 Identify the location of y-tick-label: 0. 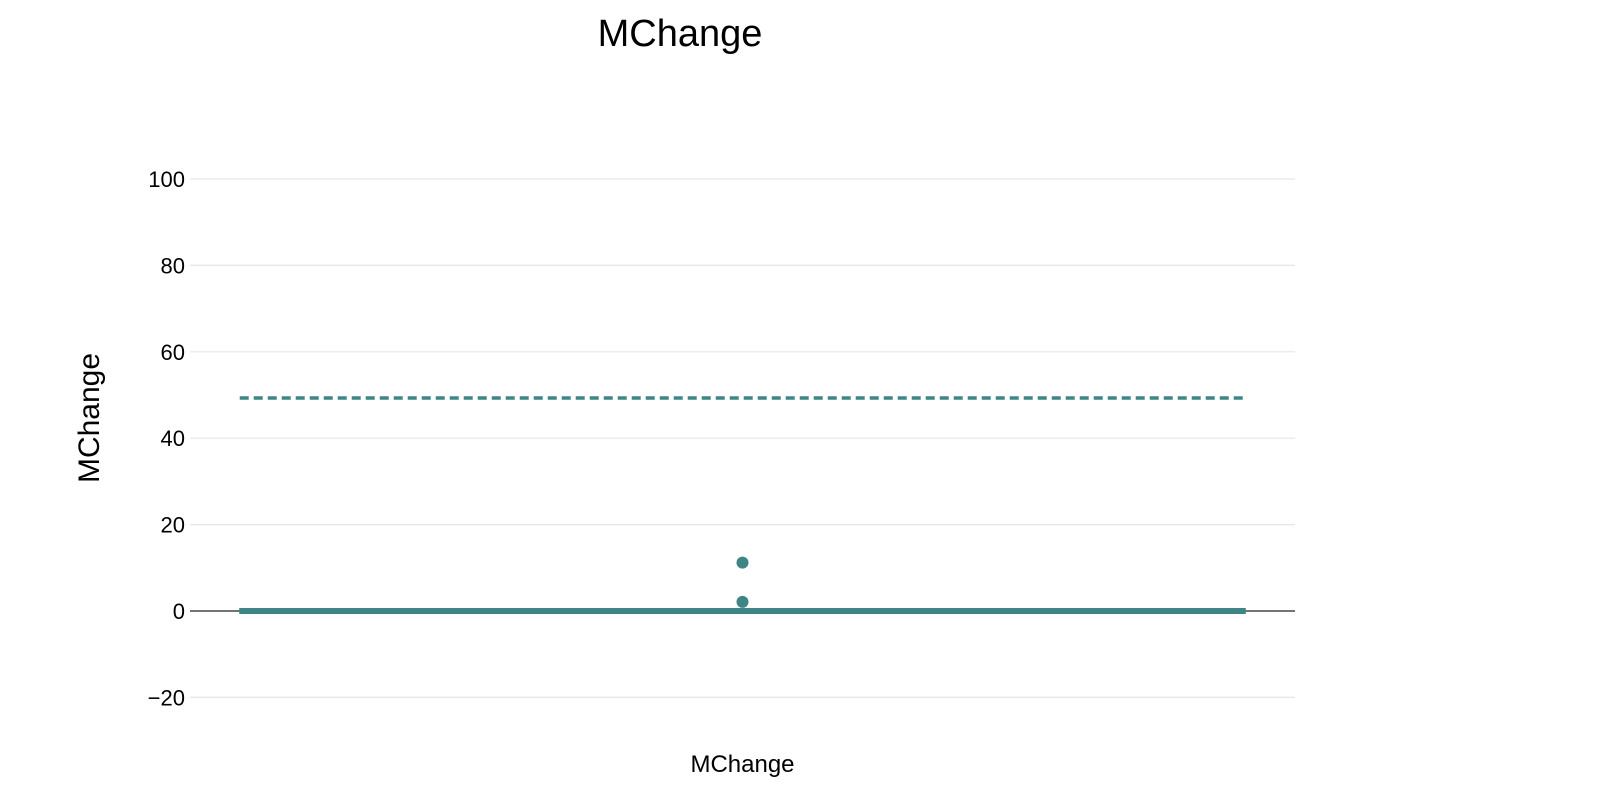
(179, 611).